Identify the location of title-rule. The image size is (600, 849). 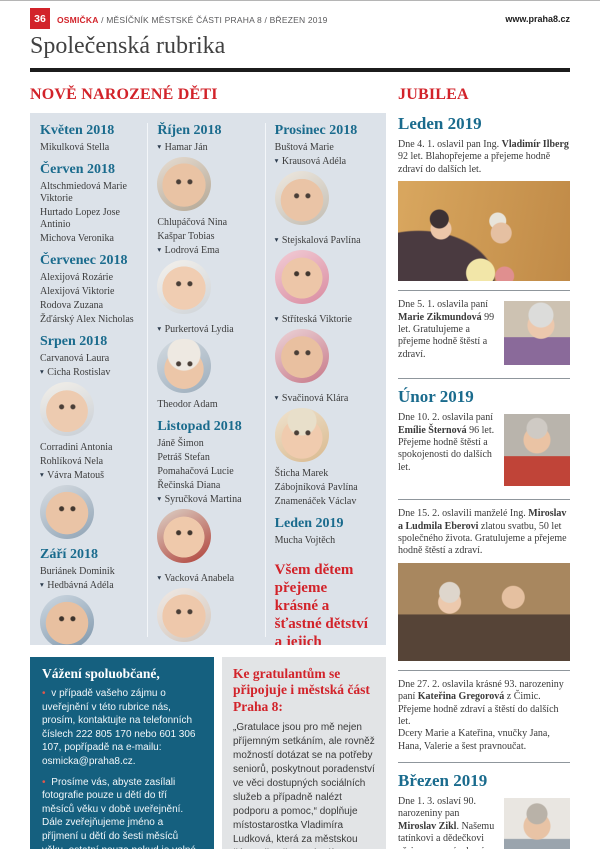
(300, 70).